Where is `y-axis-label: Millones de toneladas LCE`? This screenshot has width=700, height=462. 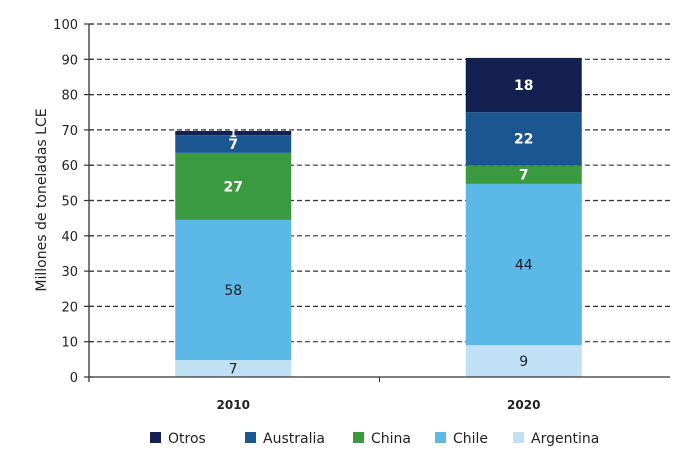 y-axis-label: Millones de toneladas LCE is located at coordinates (42, 199).